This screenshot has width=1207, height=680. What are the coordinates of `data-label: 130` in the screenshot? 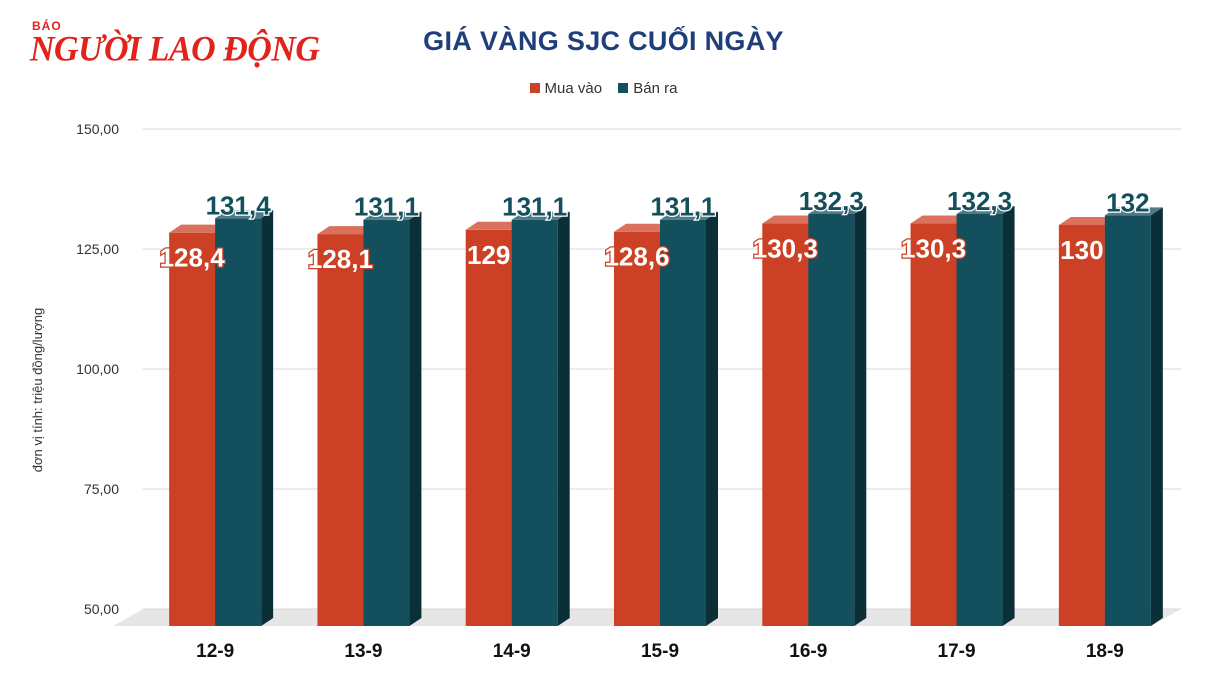 It's located at (1081, 250).